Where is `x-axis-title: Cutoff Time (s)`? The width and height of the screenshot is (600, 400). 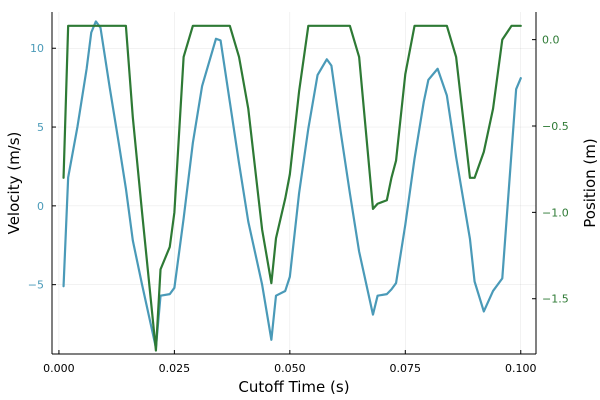
x-axis-title: Cutoff Time (s) is located at coordinates (293, 387).